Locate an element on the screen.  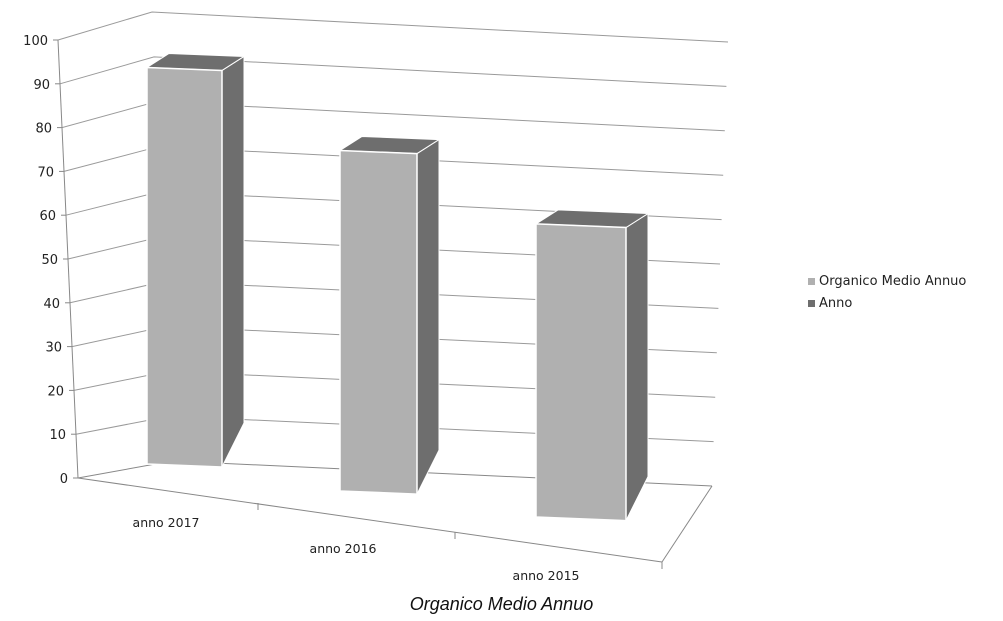
legend-item-organico: Organico Medio Annuo is located at coordinates (887, 281).